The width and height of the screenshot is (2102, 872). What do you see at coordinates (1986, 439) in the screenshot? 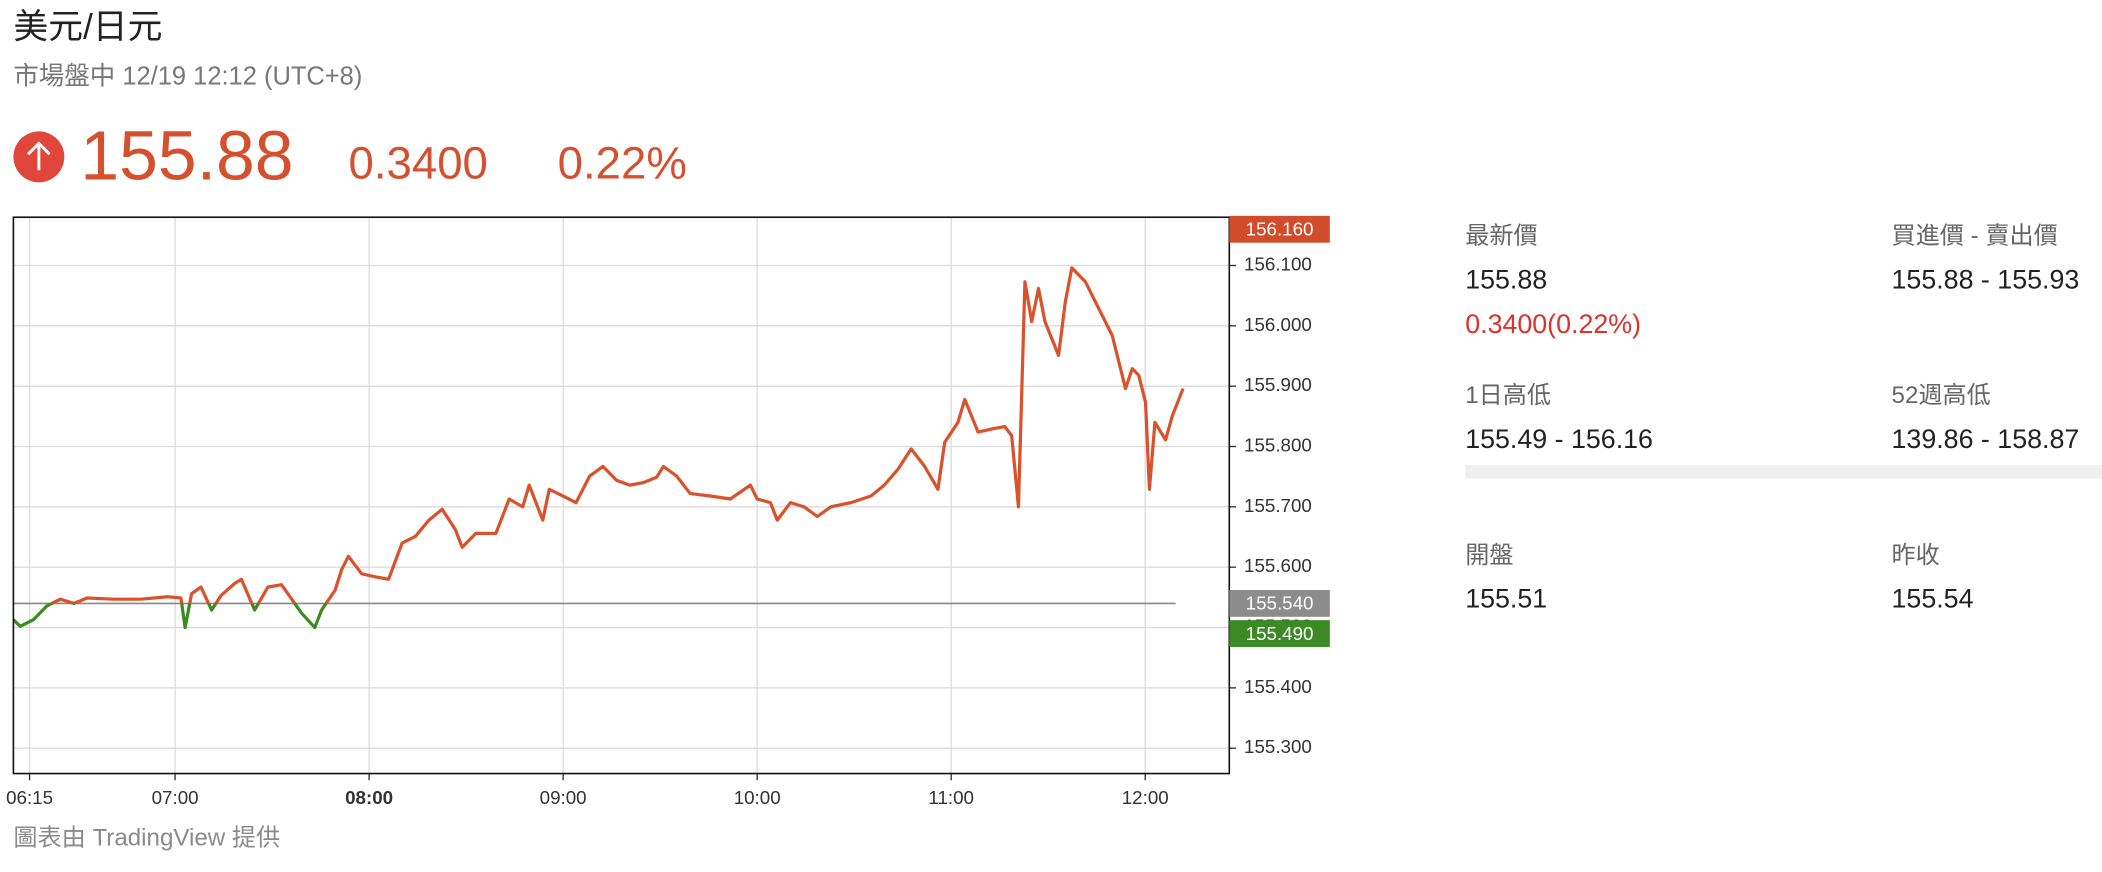
I see `stat-value: 139.86 - 158.87` at bounding box center [1986, 439].